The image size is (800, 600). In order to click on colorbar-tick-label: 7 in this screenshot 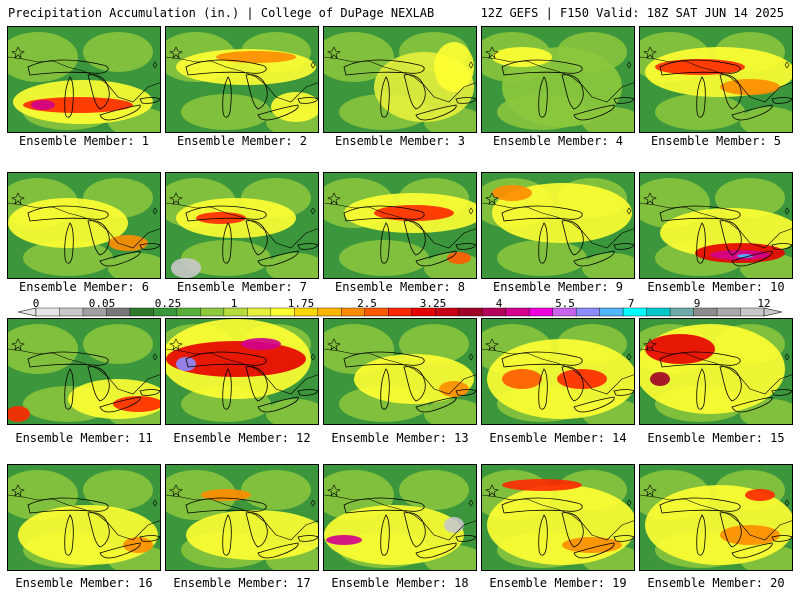, I will do `click(631, 303)`.